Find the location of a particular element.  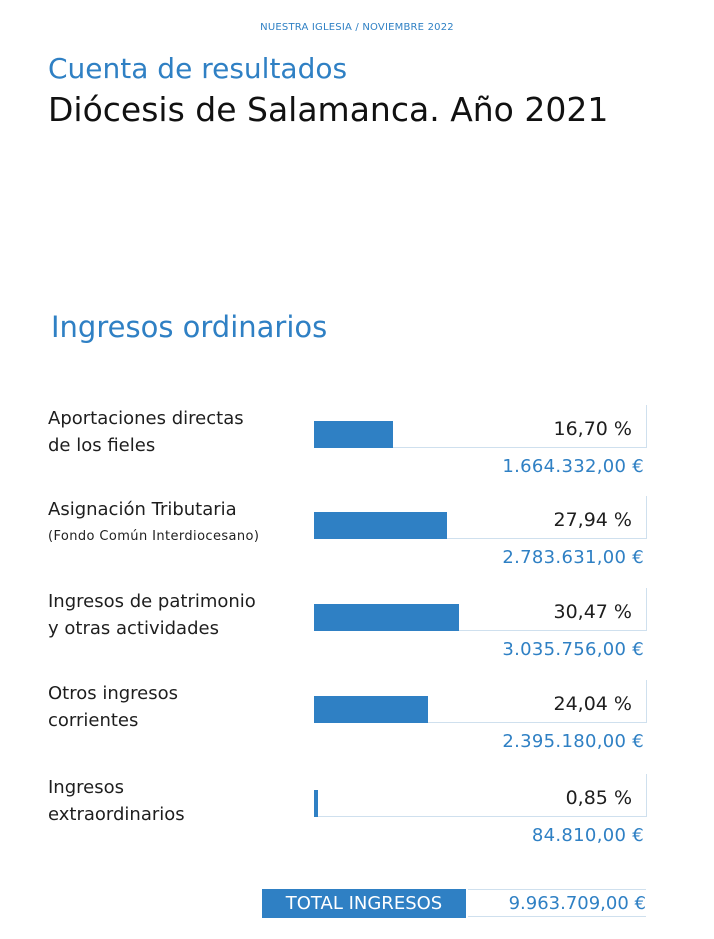

page-subtitle: Diócesis de Salamanca. Año 2021 is located at coordinates (328, 109).